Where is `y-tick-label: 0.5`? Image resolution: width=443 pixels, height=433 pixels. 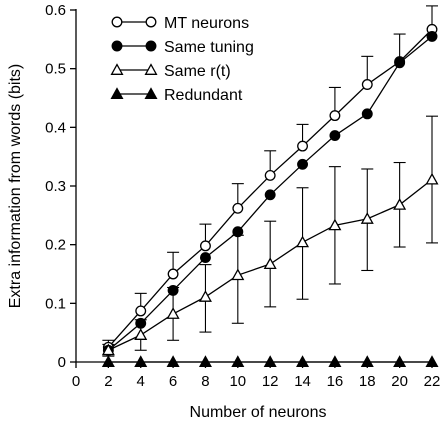 y-tick-label: 0.5 is located at coordinates (55, 69).